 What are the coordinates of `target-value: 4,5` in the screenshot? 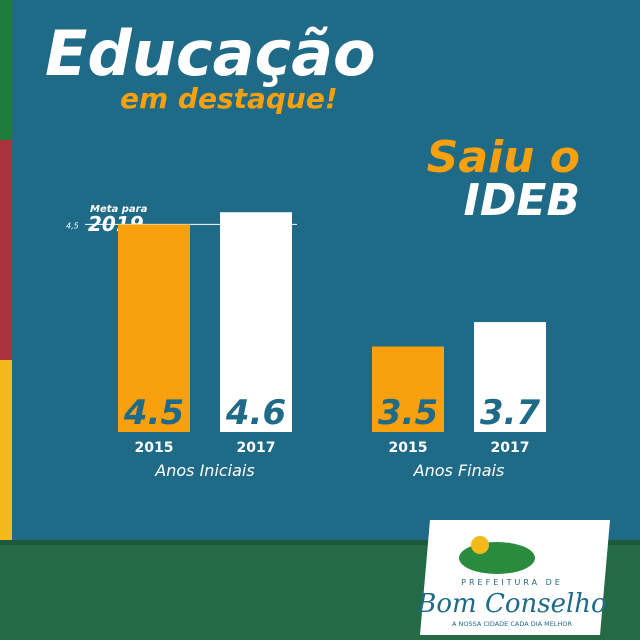 It's located at (72, 225).